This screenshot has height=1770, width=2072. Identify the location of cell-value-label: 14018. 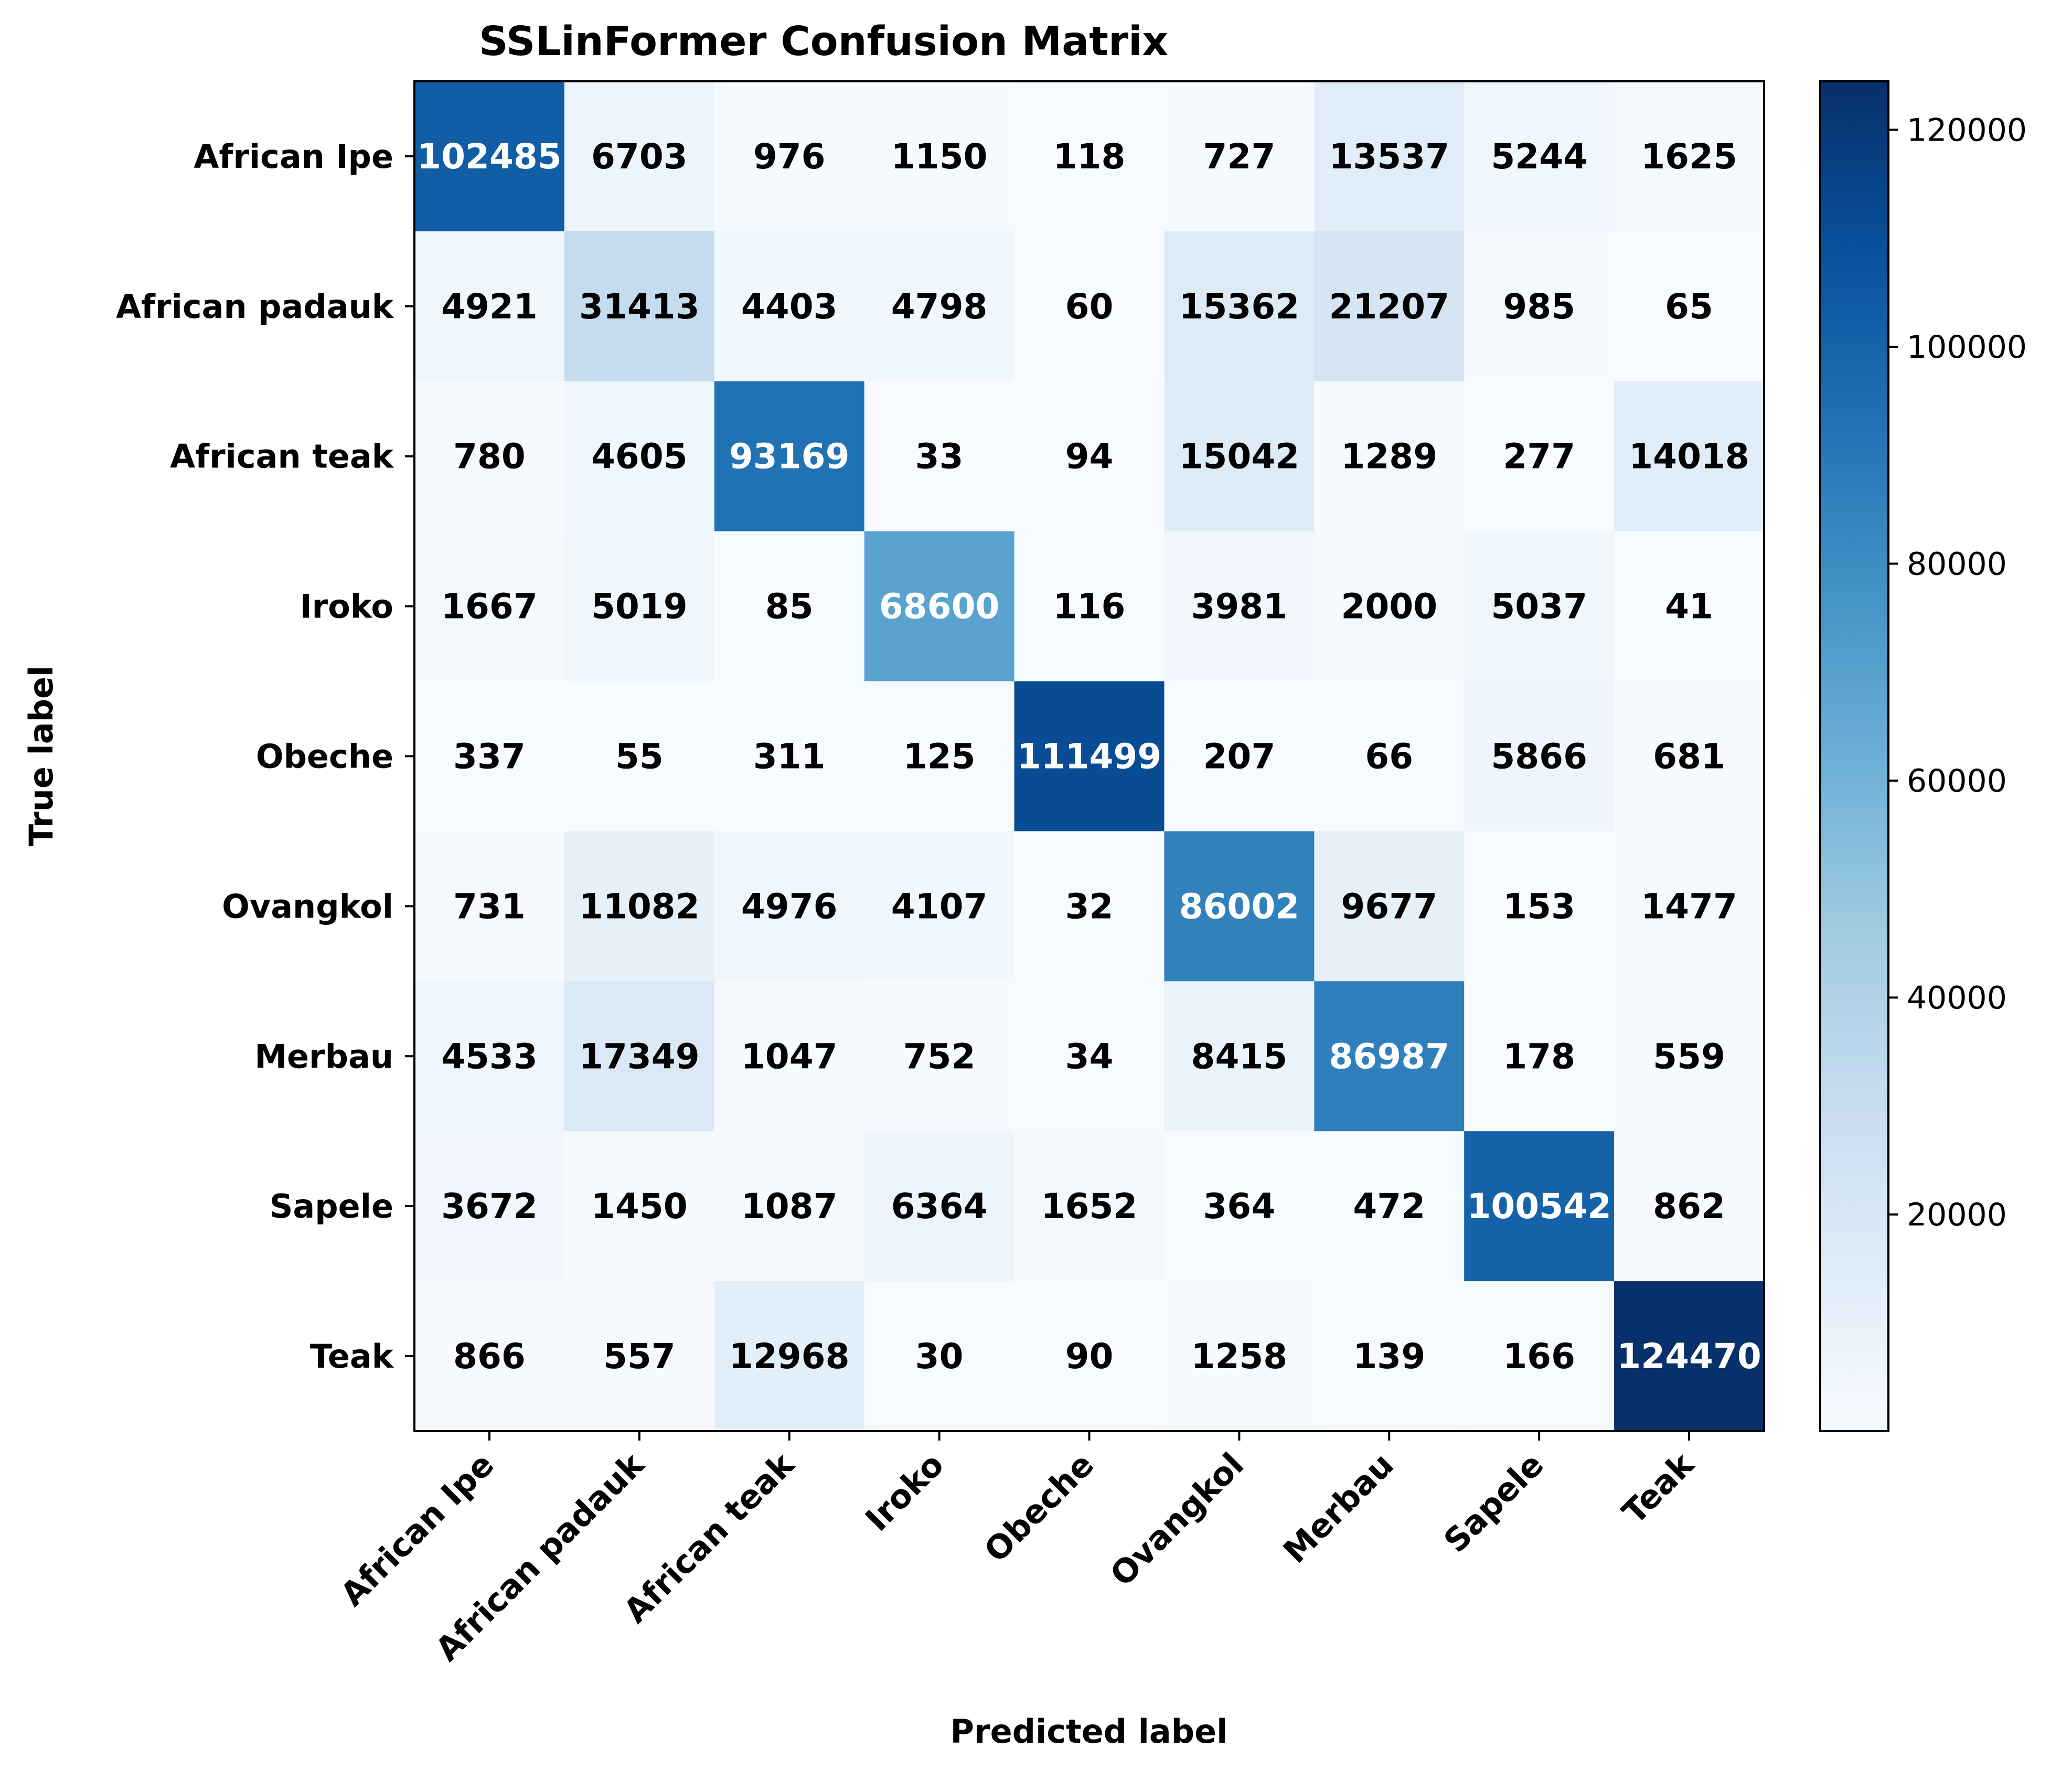
(1689, 457).